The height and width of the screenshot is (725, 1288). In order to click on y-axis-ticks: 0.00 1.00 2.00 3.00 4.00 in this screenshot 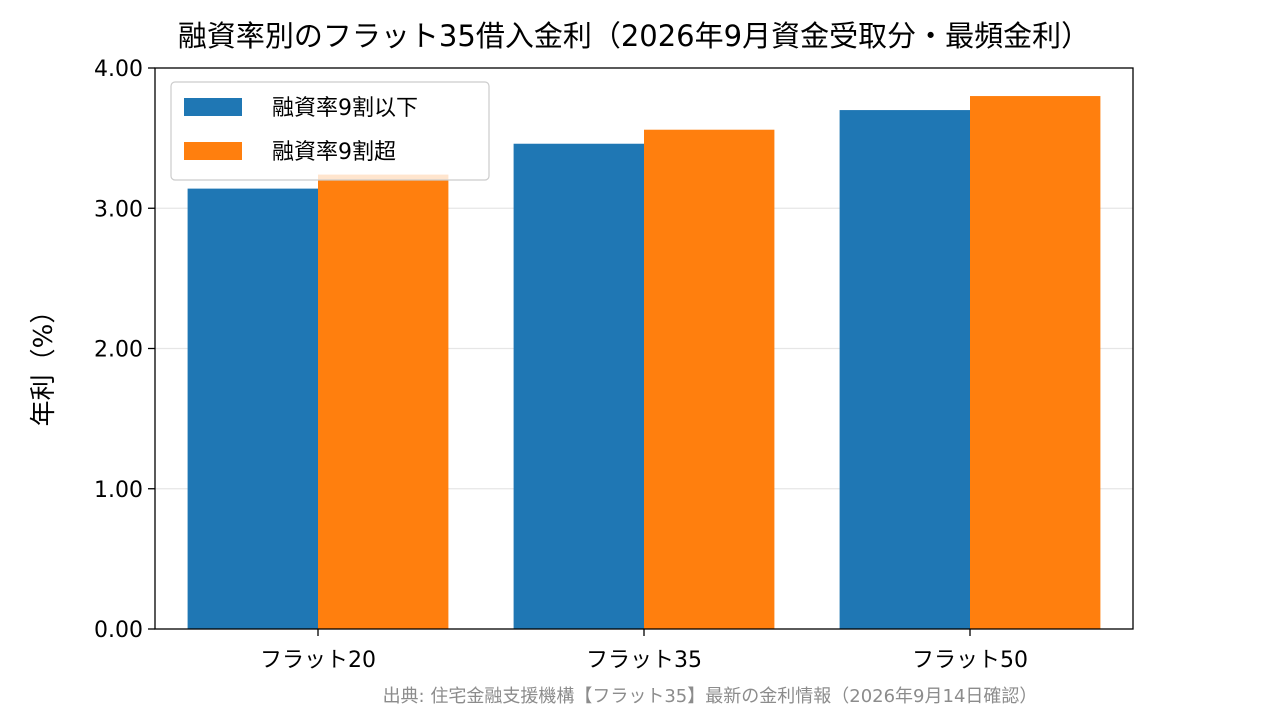, I will do `click(124, 350)`.